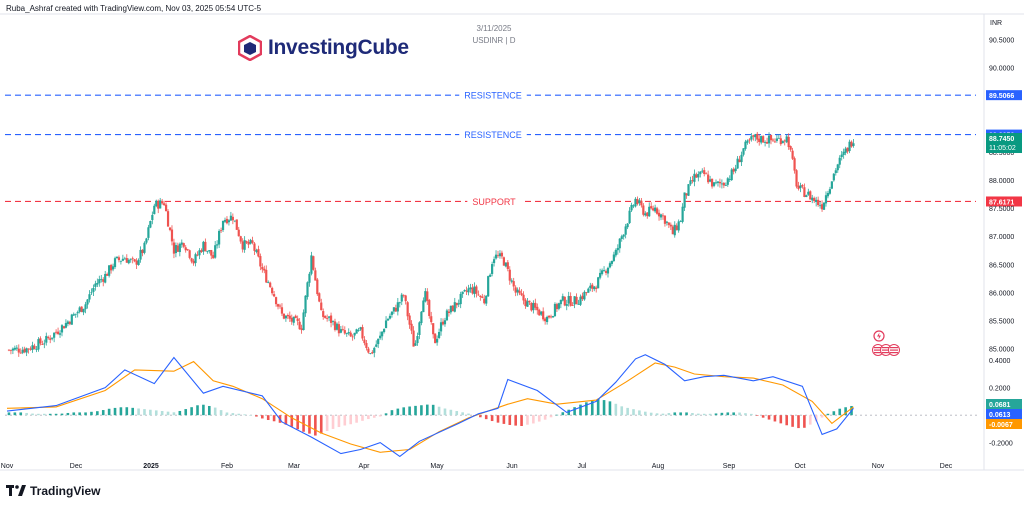  What do you see at coordinates (1001, 293) in the screenshot?
I see `price-tick-label: 86.0000` at bounding box center [1001, 293].